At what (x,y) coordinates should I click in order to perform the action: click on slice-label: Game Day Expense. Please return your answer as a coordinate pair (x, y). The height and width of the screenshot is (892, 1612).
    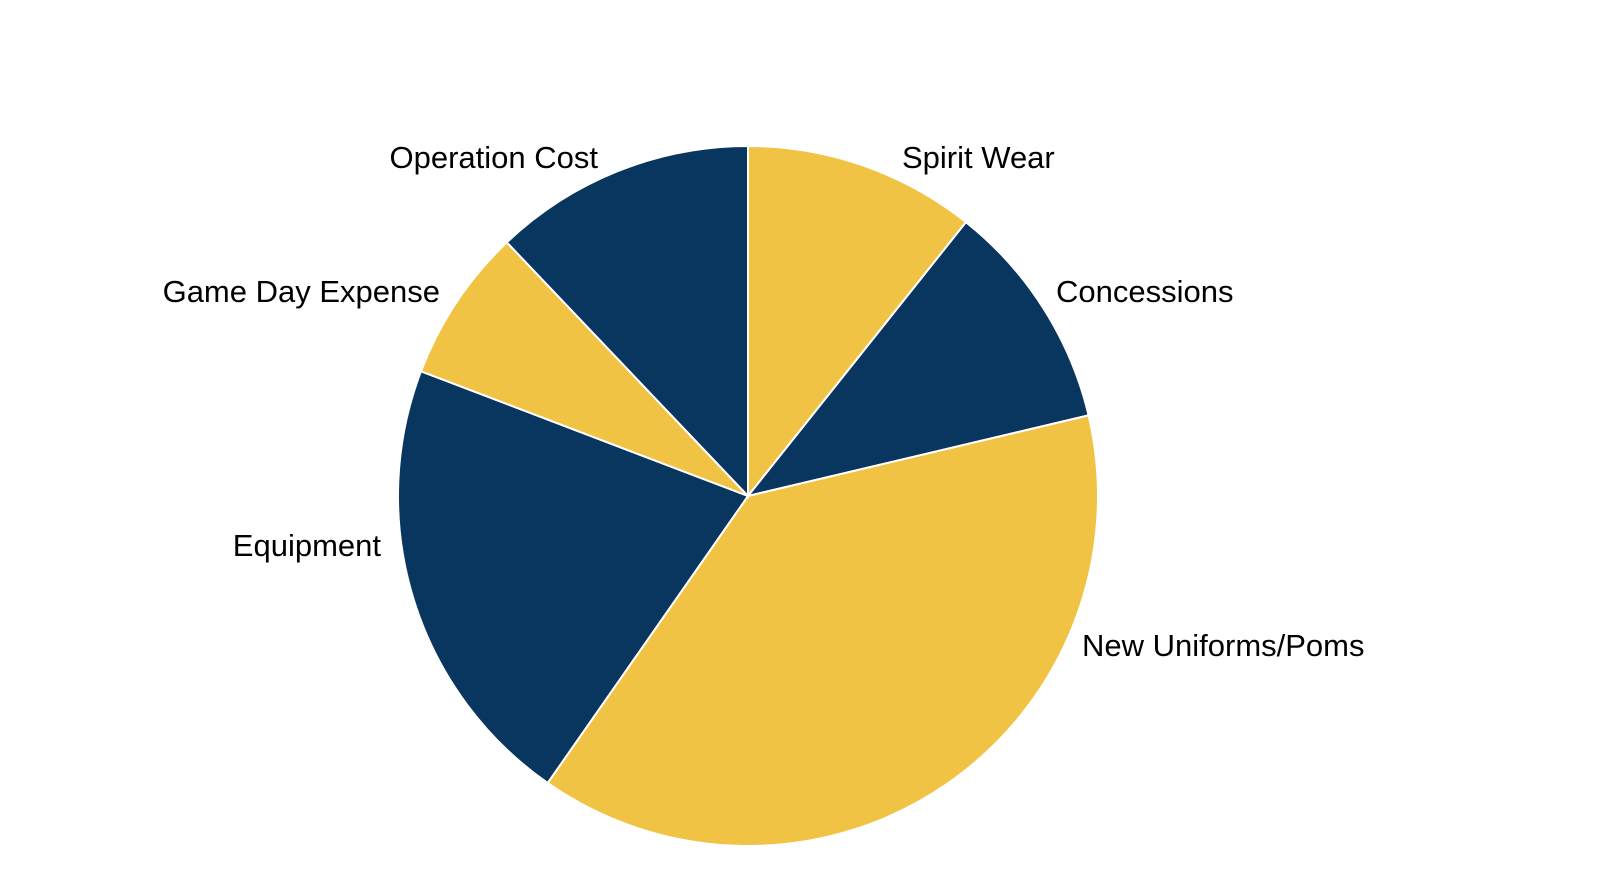
    Looking at the image, I should click on (301, 291).